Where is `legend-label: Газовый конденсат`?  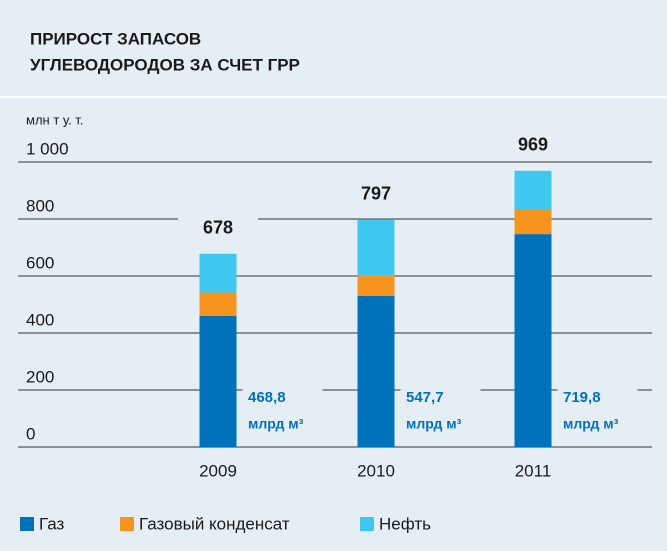 legend-label: Газовый конденсат is located at coordinates (214, 523).